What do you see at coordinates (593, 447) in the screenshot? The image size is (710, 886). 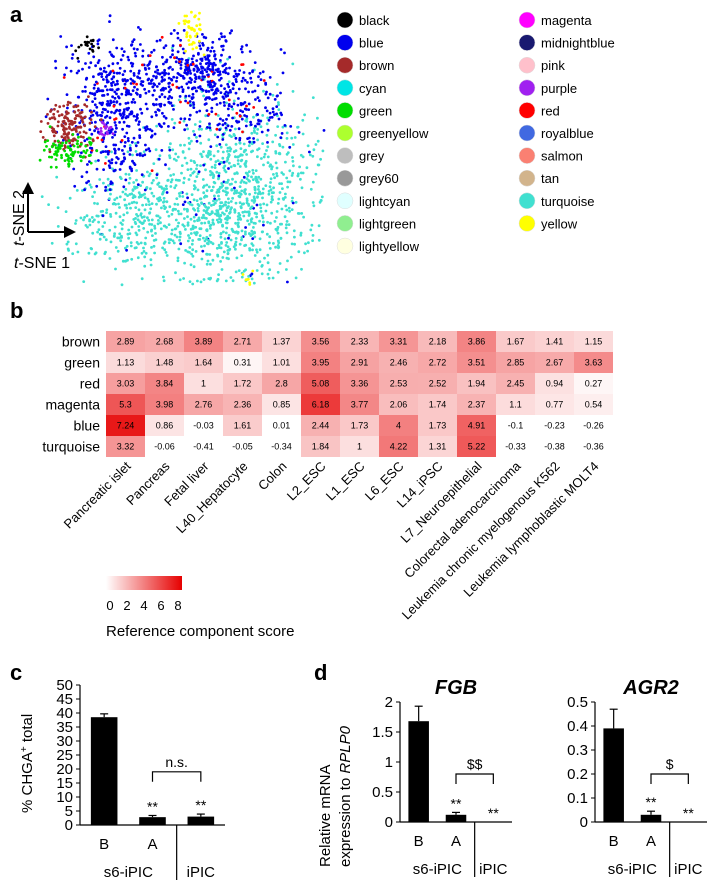 I see `heatmap-value: -0.36` at bounding box center [593, 447].